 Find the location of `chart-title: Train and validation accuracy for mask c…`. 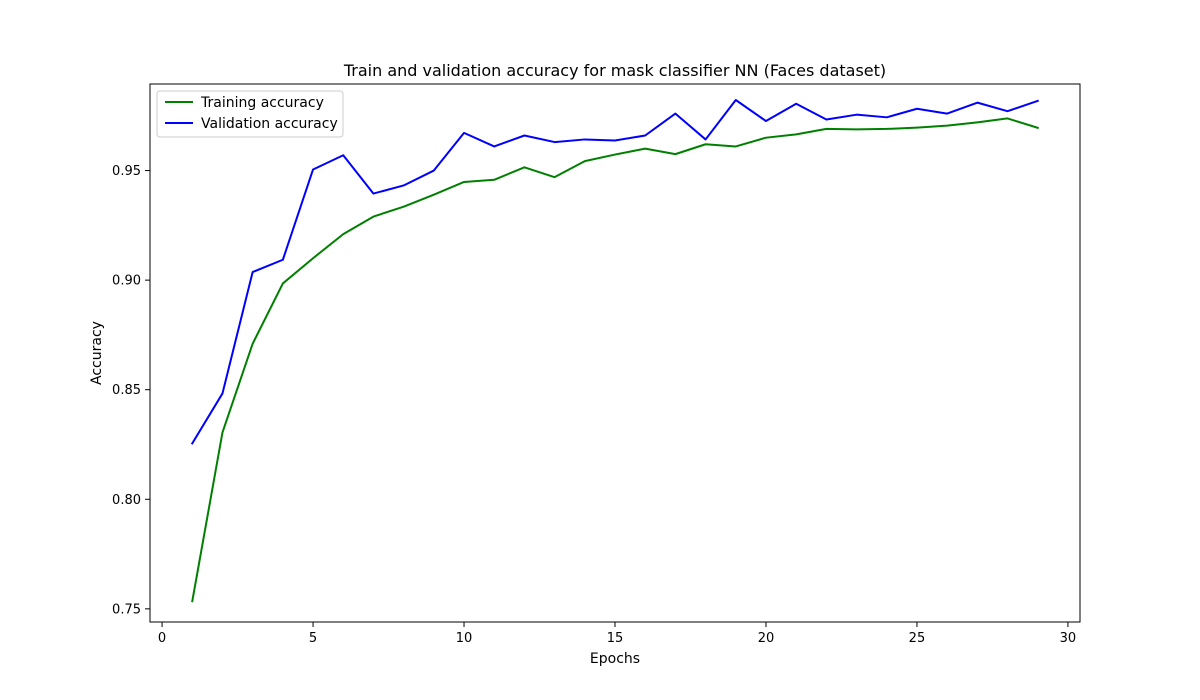

chart-title: Train and validation accuracy for mask c… is located at coordinates (614, 70).